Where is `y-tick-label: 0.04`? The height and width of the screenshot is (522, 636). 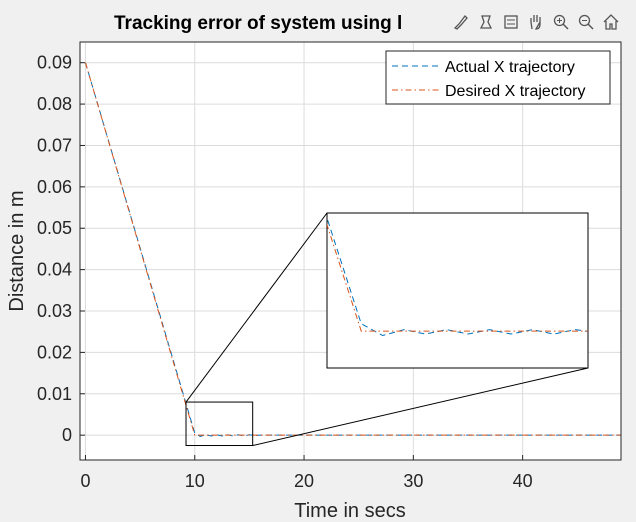
y-tick-label: 0.04 is located at coordinates (54, 270).